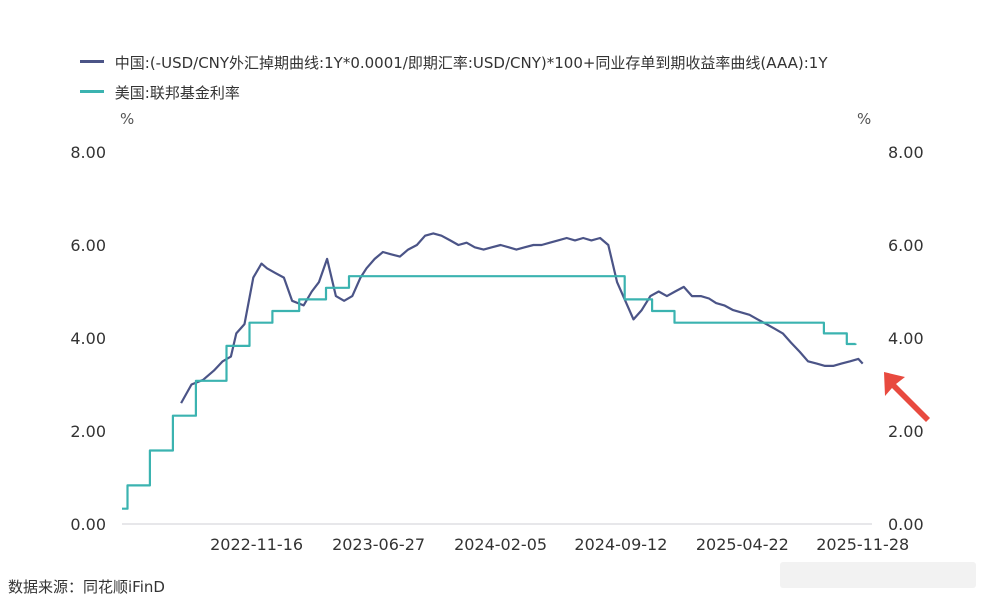 This screenshot has height=597, width=984. Describe the element at coordinates (127, 119) in the screenshot. I see `left-axis-unit: %` at that location.